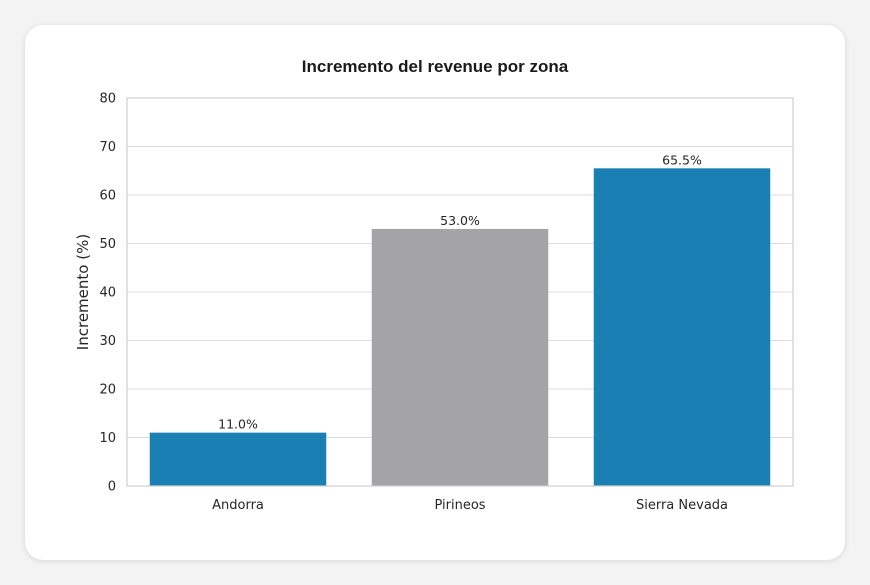  What do you see at coordinates (107, 147) in the screenshot?
I see `y-tick-label: 70` at bounding box center [107, 147].